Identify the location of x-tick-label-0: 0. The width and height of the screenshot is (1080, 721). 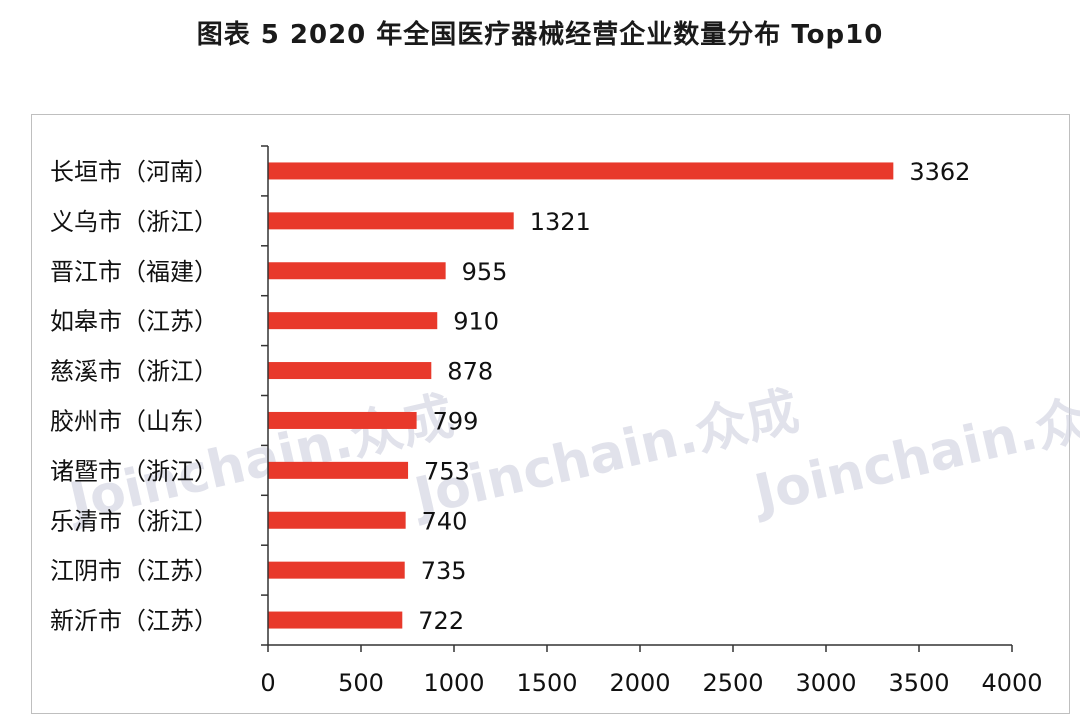
(267, 683).